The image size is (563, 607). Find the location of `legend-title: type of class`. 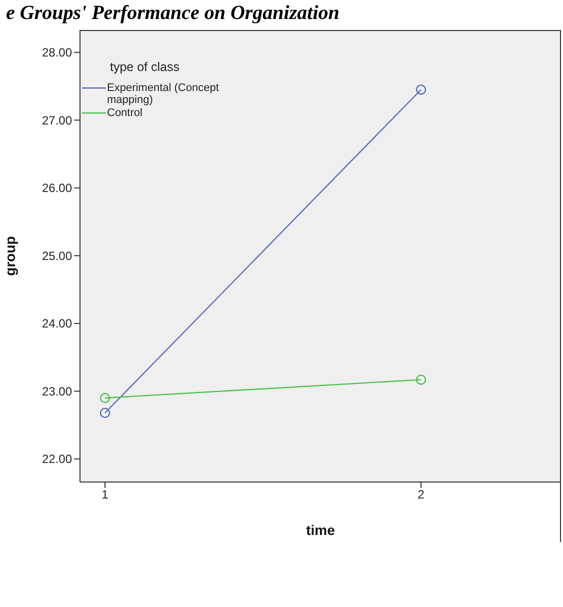

legend-title: type of class is located at coordinates (145, 67).